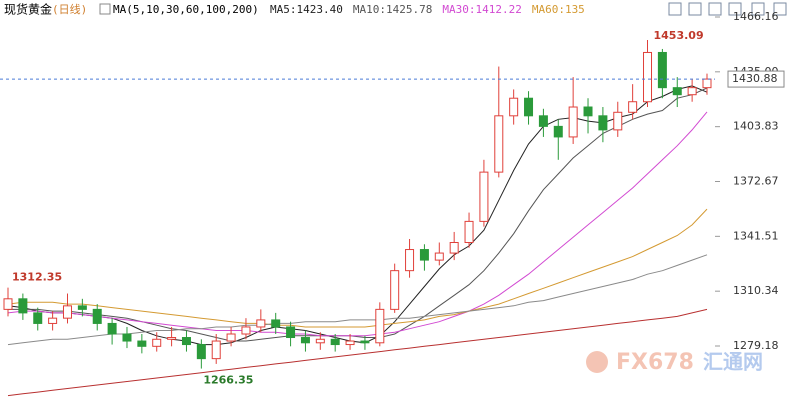 This screenshot has height=400, width=800. I want to click on watermark-name: 汇通网, so click(733, 362).